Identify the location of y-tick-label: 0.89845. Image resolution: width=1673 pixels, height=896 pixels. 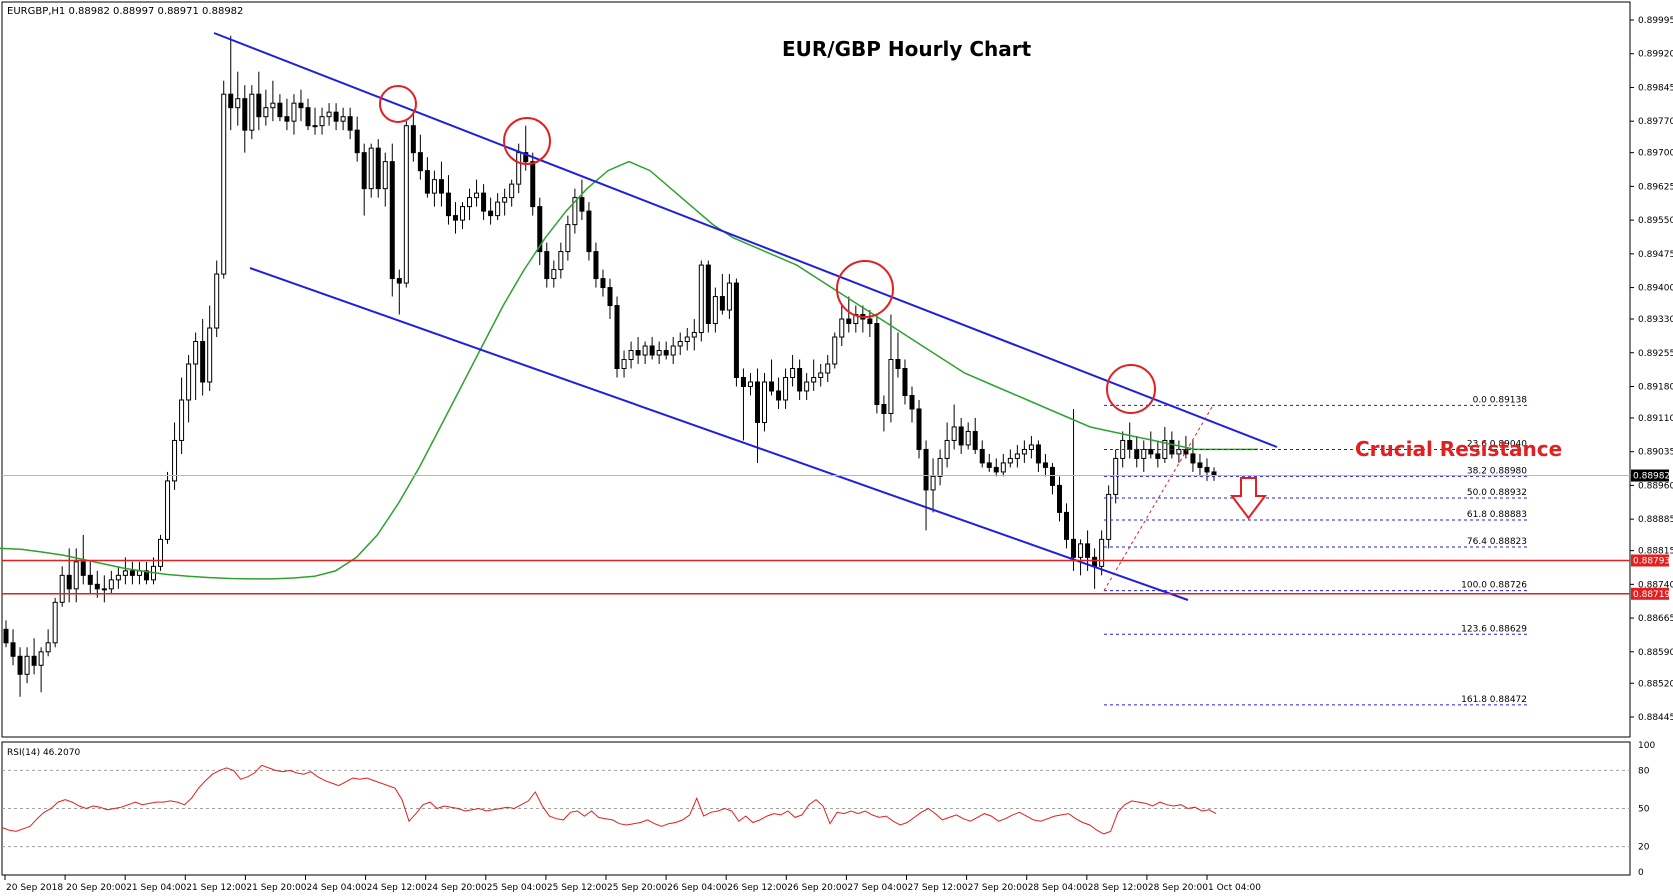
(1655, 88).